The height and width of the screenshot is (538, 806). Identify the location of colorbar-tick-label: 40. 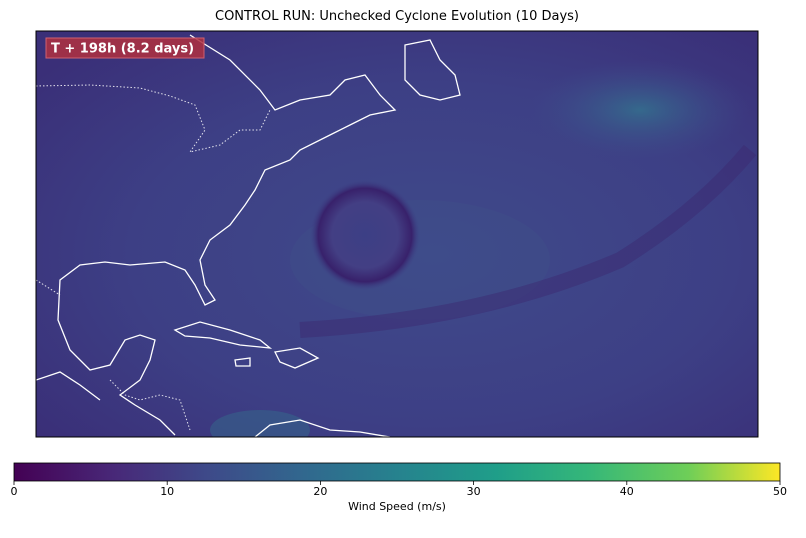
(627, 491).